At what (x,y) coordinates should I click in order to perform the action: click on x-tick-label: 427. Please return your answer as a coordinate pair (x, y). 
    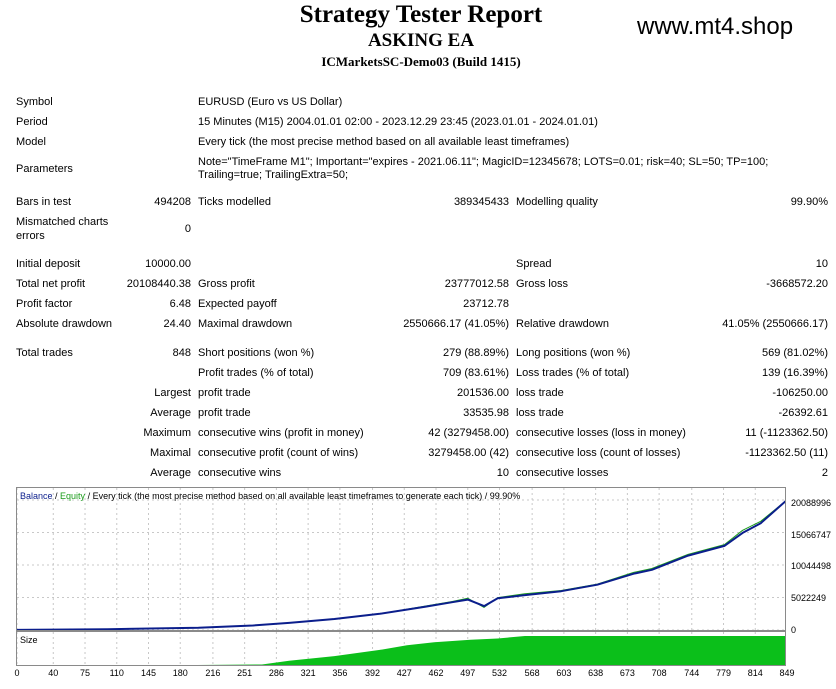
    Looking at the image, I should click on (404, 673).